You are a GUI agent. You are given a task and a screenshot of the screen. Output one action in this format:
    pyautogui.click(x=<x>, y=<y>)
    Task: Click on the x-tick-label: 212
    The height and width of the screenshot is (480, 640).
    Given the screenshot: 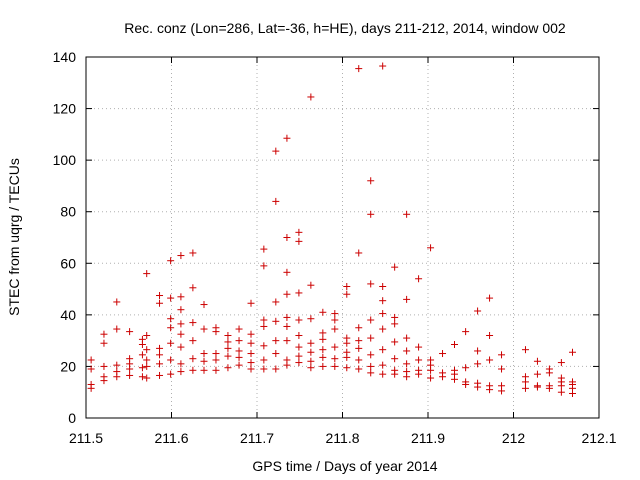 What is the action you would take?
    pyautogui.click(x=514, y=438)
    